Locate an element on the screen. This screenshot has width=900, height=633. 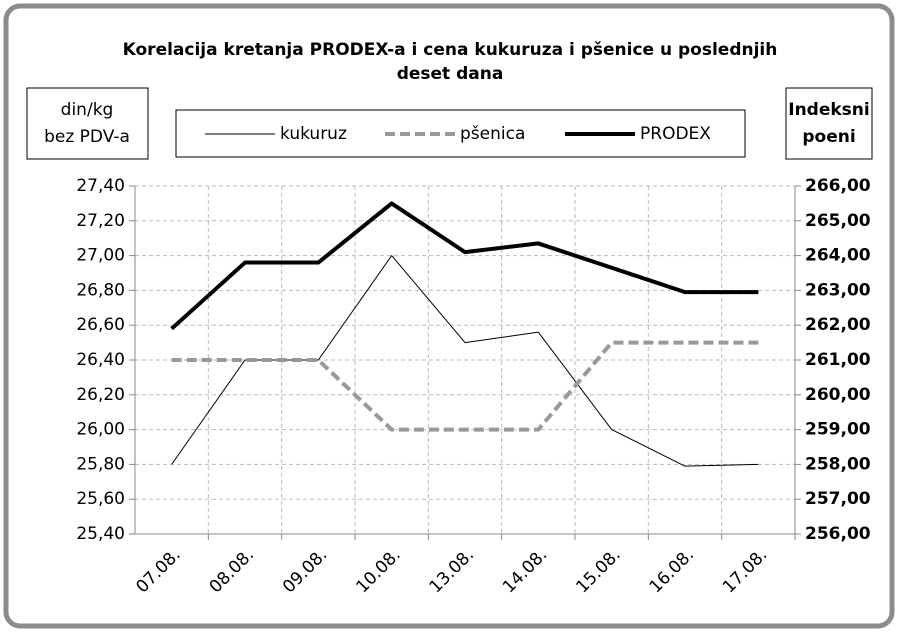
y2-tick-label: 266,00 is located at coordinates (838, 186).